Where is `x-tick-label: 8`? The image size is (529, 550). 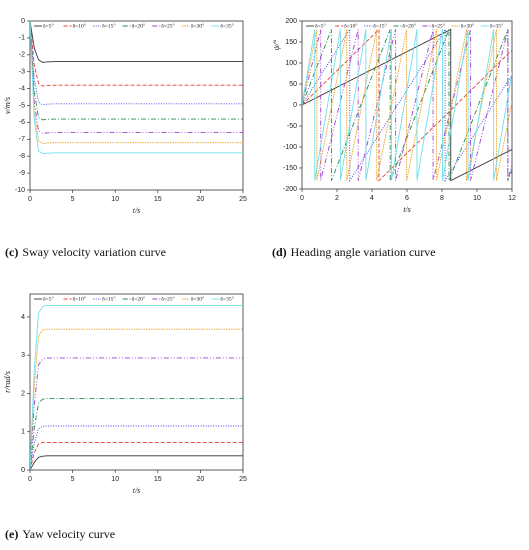 x-tick-label: 8 is located at coordinates (442, 198).